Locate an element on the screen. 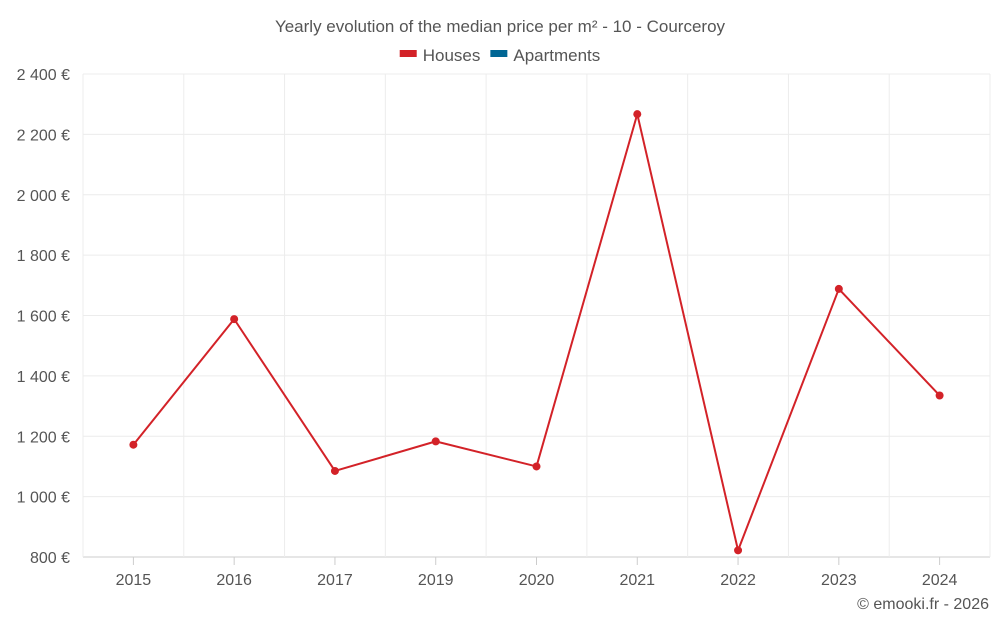  x-tick-label: 2023 is located at coordinates (839, 580).